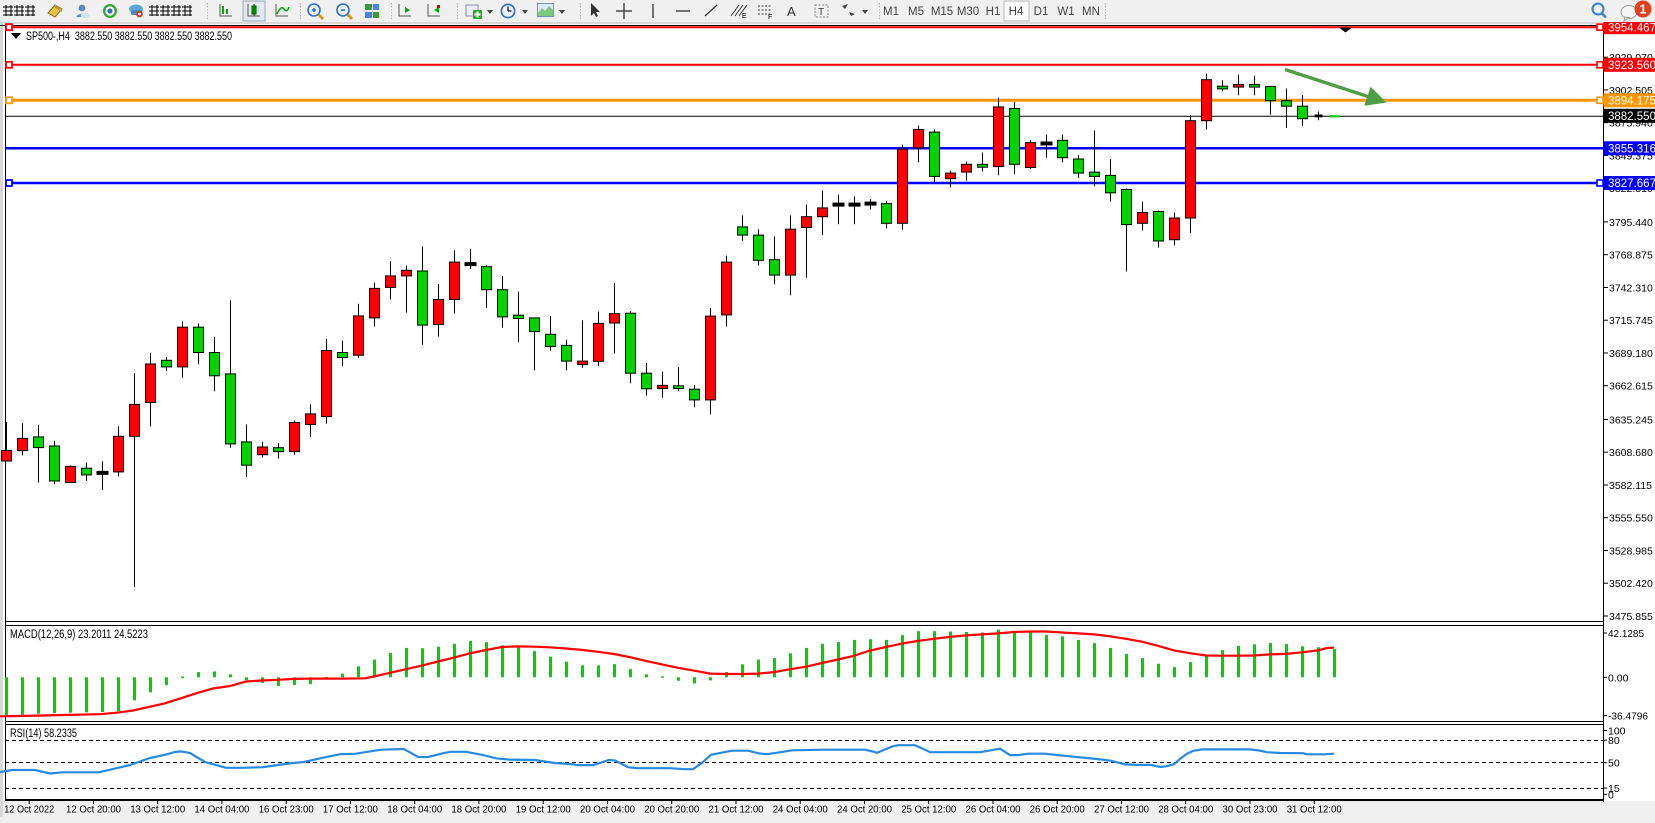 The image size is (1655, 823). Describe the element at coordinates (736, 810) in the screenshot. I see `svg-text: 21 Oct 12:00` at that location.